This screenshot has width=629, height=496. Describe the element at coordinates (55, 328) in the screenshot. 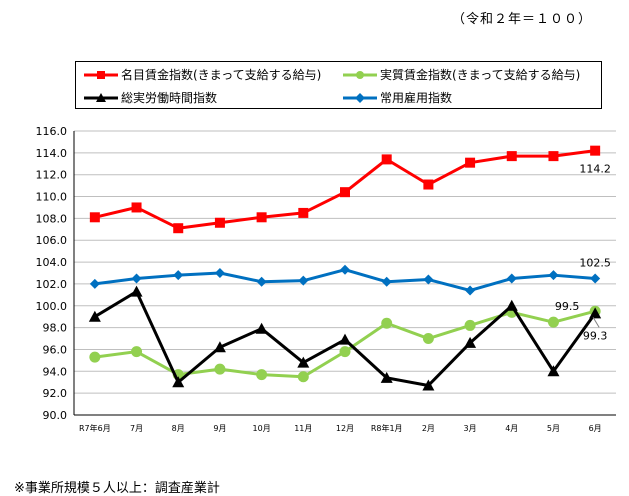

I see `y-tick-label: 98.0` at that location.